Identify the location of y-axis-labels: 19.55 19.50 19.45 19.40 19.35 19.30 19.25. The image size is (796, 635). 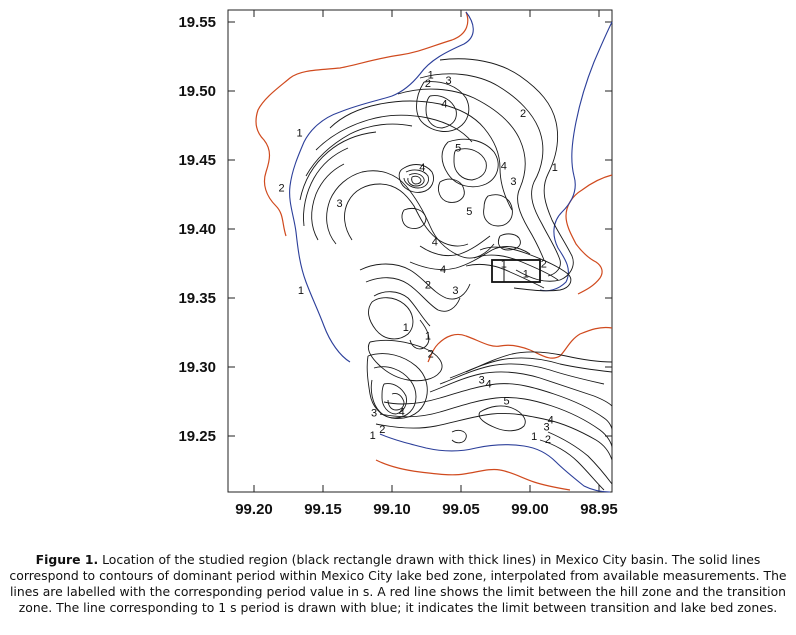
(197, 229).